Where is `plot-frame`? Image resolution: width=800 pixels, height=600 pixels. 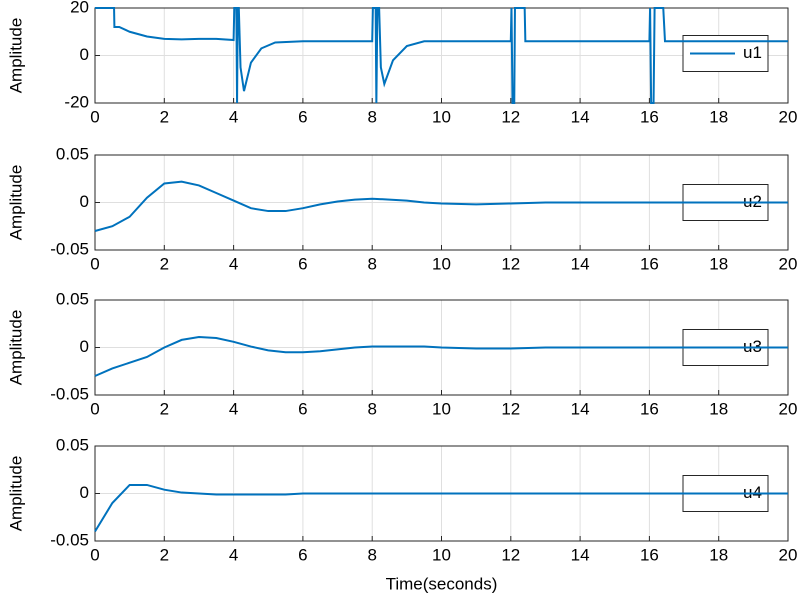
plot-frame is located at coordinates (441, 55).